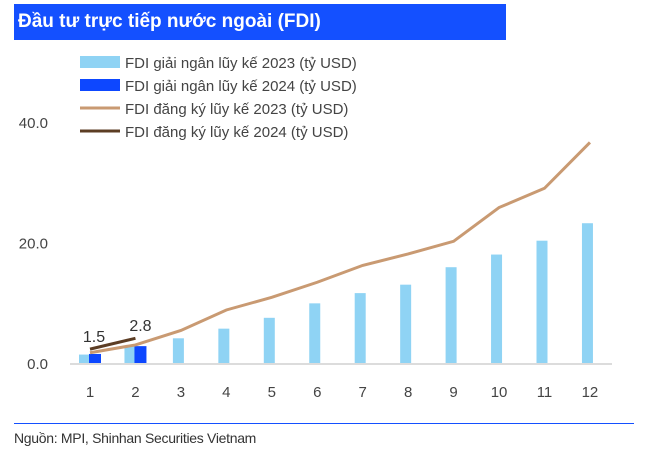 The width and height of the screenshot is (660, 466). What do you see at coordinates (94, 337) in the screenshot?
I see `data-label: 1.5` at bounding box center [94, 337].